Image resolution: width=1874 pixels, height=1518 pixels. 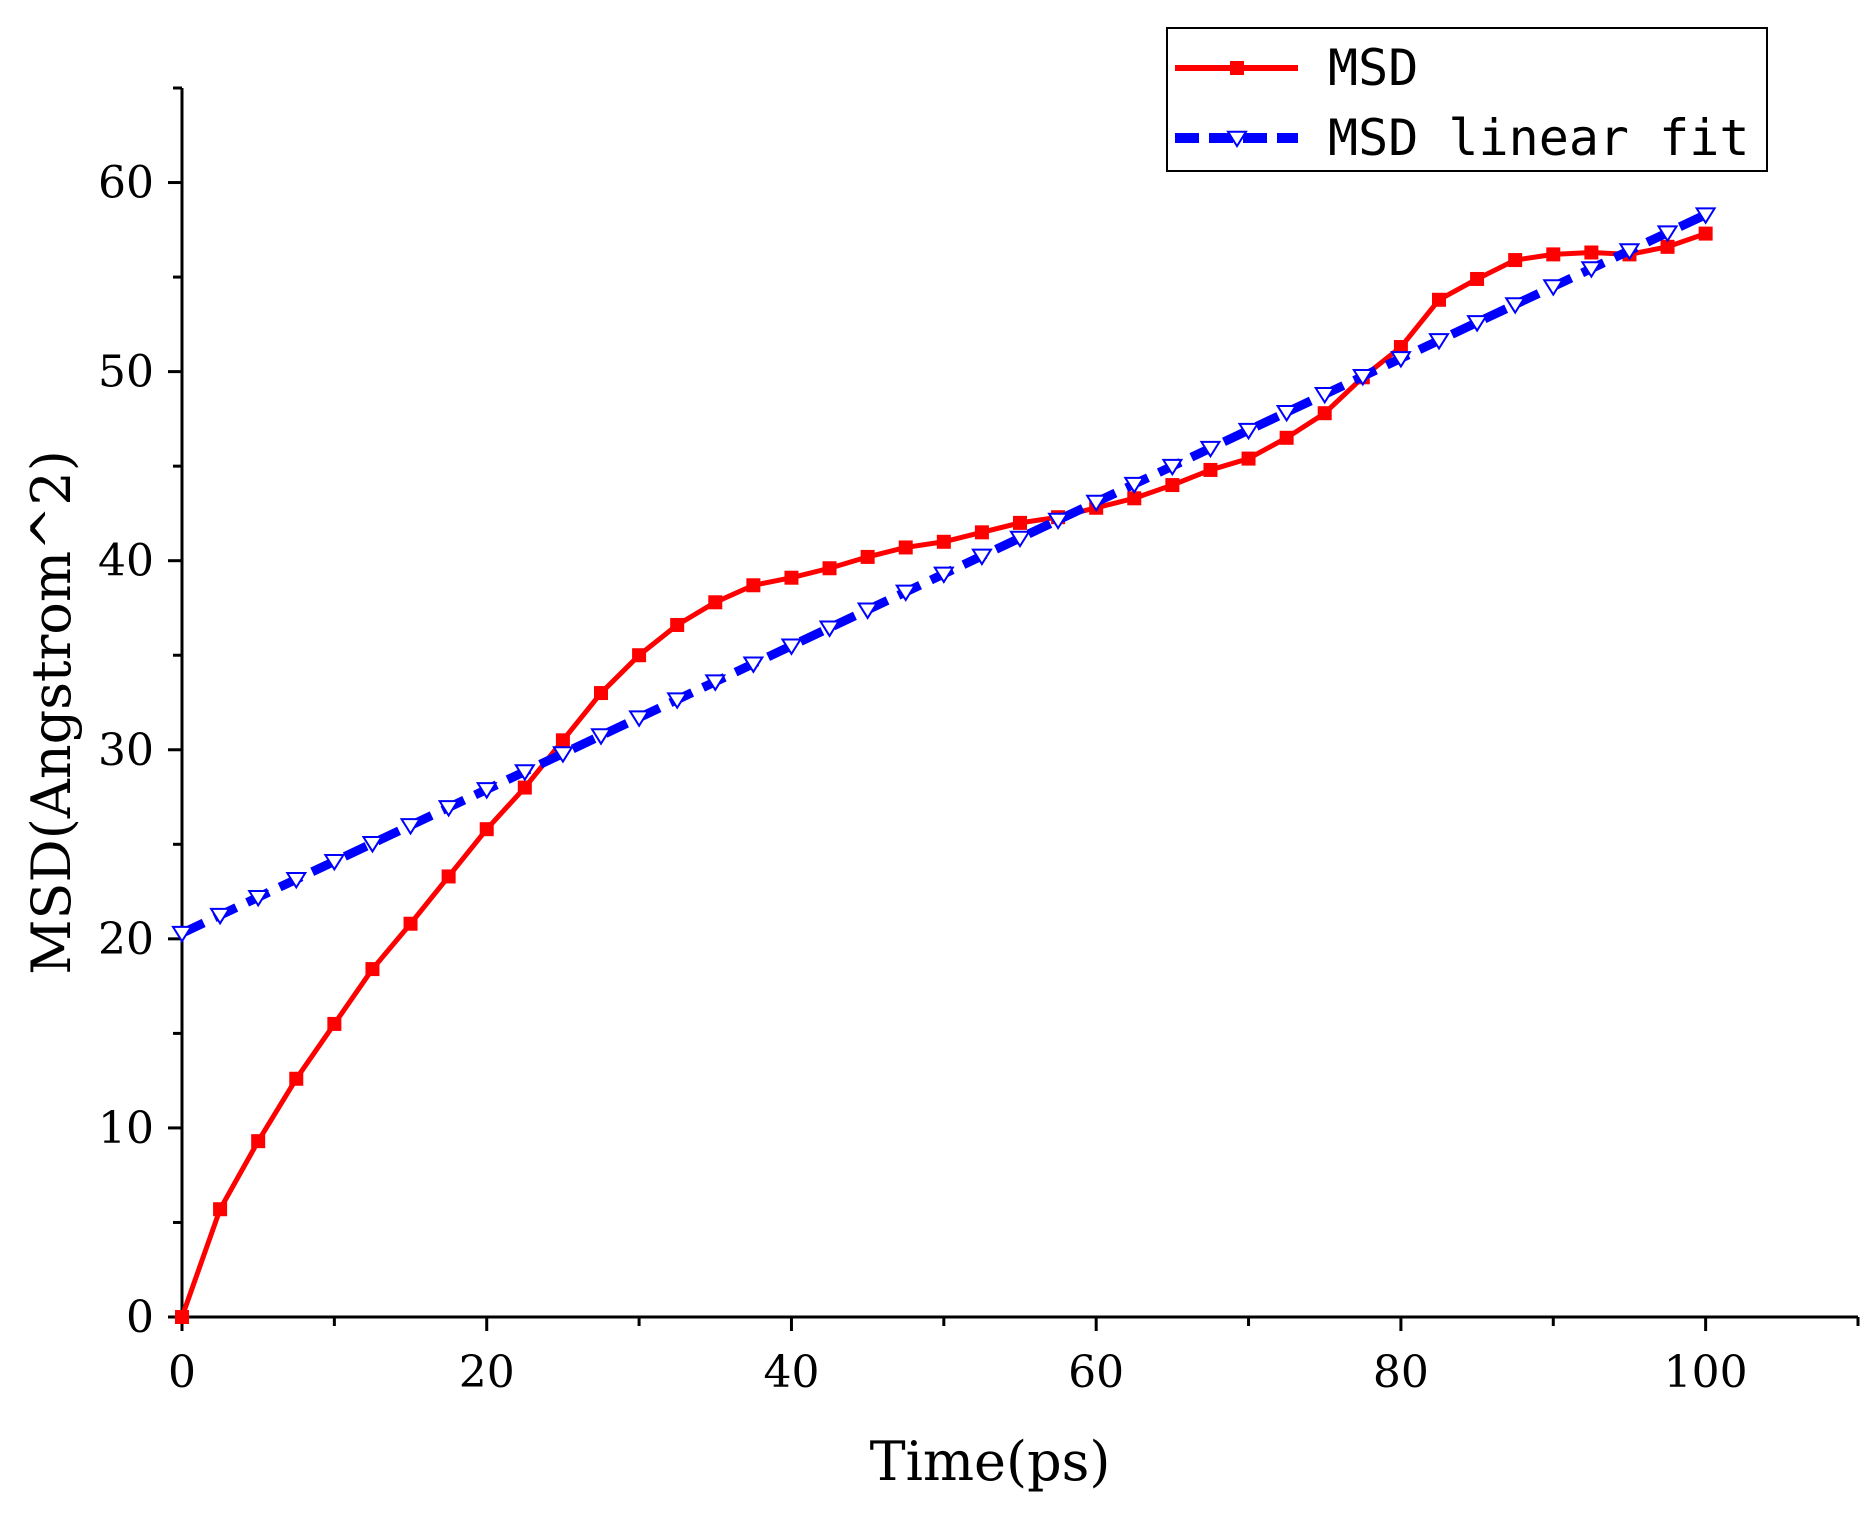 What do you see at coordinates (1462, 103) in the screenshot?
I see `legend-items: MSD MSD linear fit` at bounding box center [1462, 103].